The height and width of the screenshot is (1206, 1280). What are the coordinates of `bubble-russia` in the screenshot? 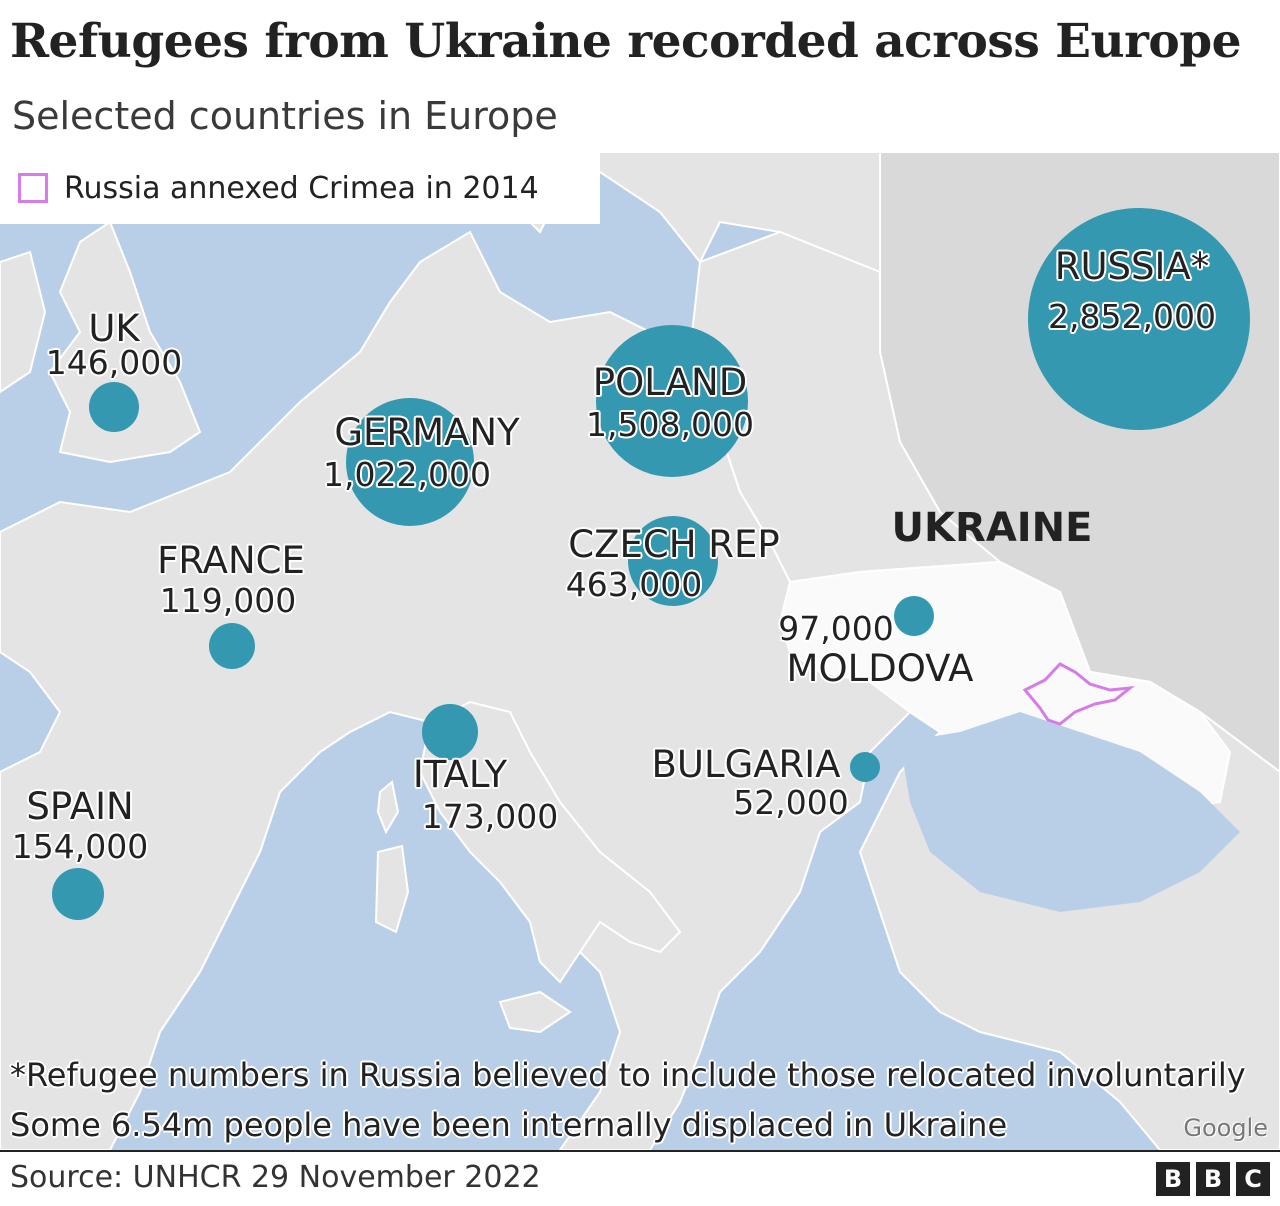 It's located at (1139, 319).